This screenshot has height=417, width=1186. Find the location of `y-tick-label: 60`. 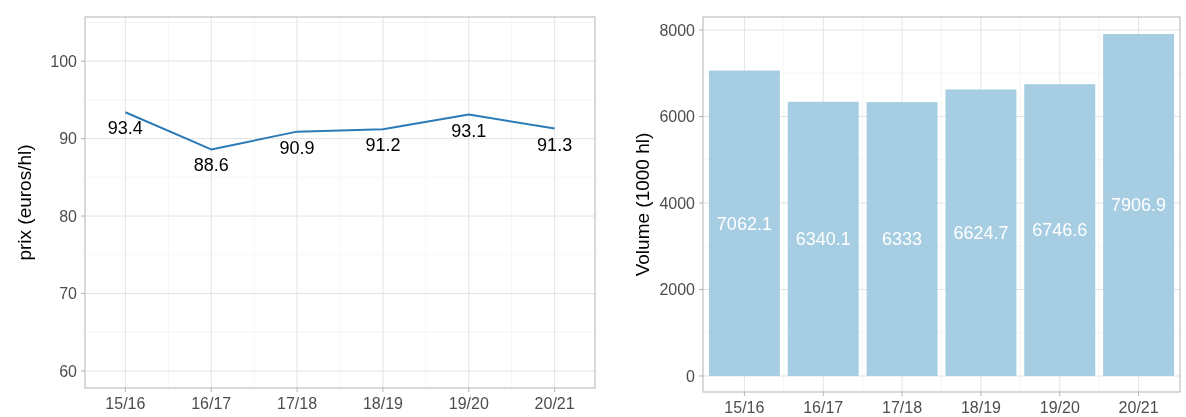

y-tick-label: 60 is located at coordinates (68, 371).